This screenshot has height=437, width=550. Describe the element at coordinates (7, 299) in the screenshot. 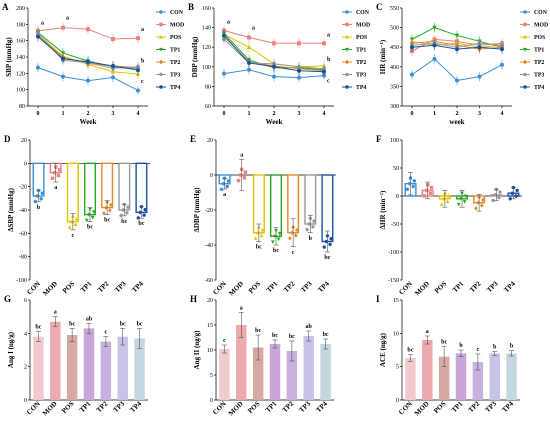

I see `panel-label: G` at that location.